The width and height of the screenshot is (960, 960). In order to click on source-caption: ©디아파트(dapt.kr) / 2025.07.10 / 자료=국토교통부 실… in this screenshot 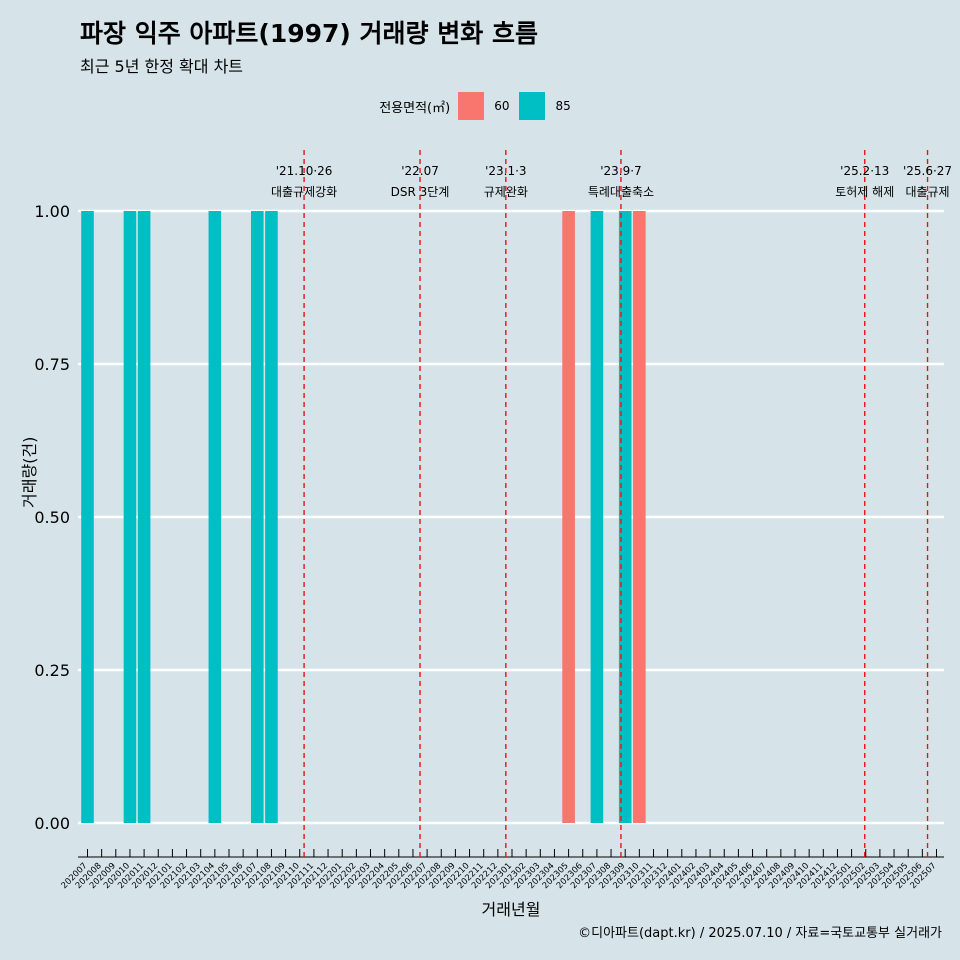, I will do `click(760, 933)`.